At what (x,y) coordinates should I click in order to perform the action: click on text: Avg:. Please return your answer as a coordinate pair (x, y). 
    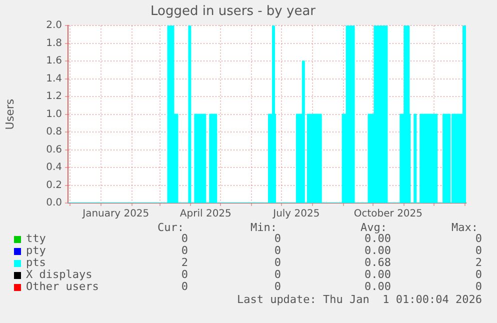
    Looking at the image, I should click on (373, 227).